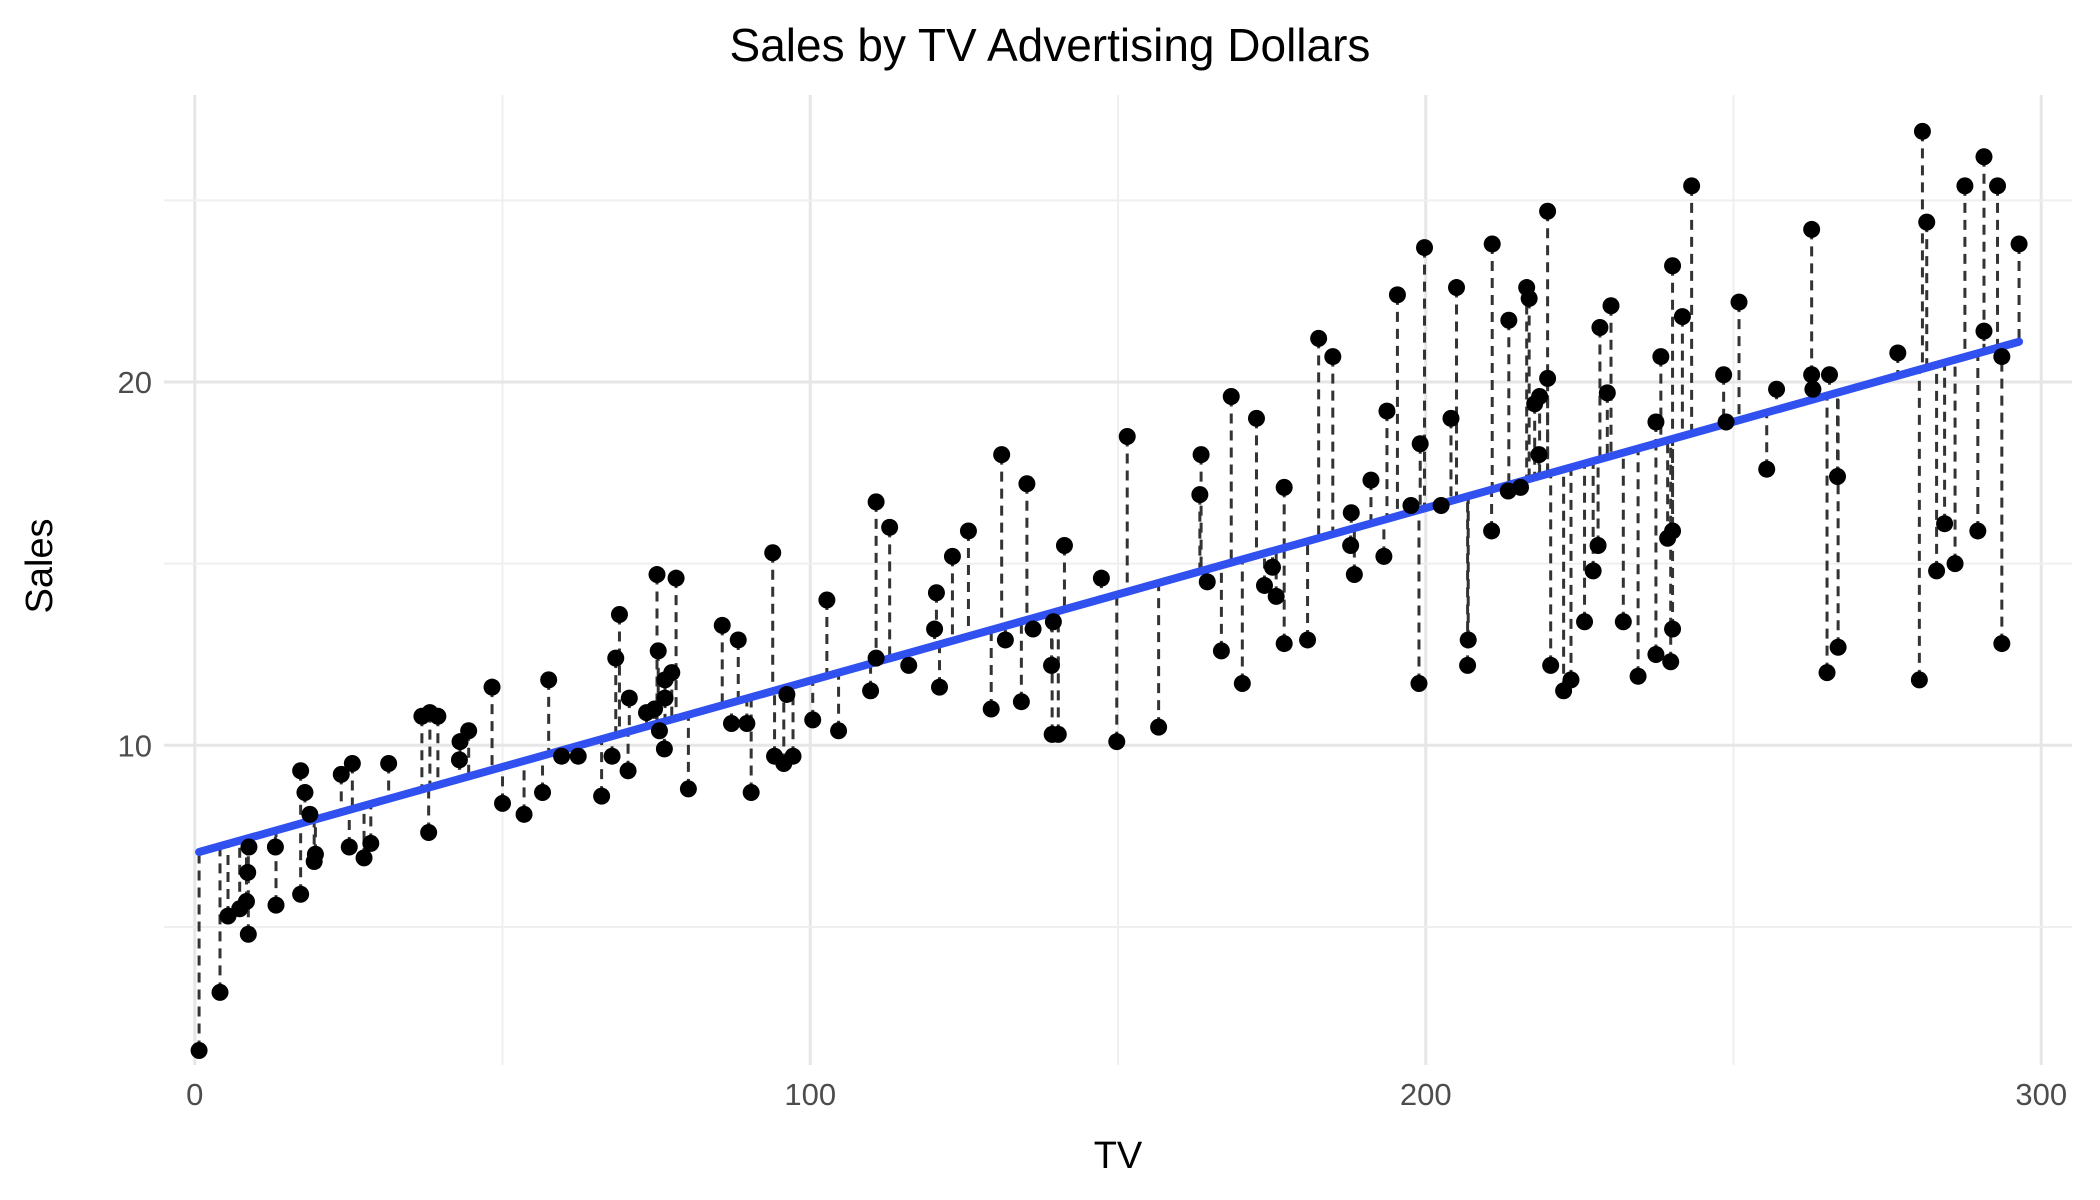 Image resolution: width=2100 pixels, height=1200 pixels. I want to click on chart-title: Sales by TV Advertising Dollars, so click(1050, 45).